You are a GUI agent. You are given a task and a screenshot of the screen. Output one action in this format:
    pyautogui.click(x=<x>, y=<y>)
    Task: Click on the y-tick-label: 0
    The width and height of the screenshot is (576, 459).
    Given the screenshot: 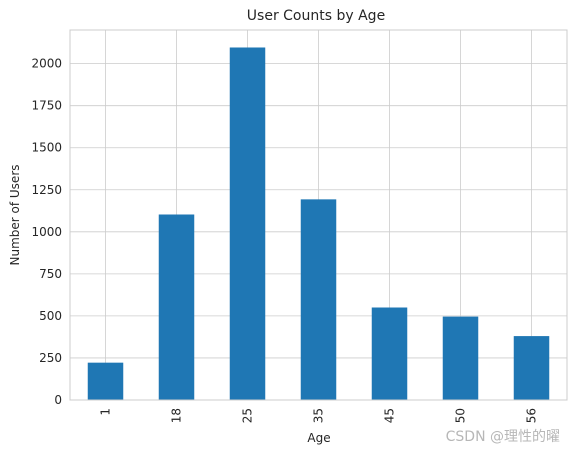 What is the action you would take?
    pyautogui.click(x=58, y=400)
    